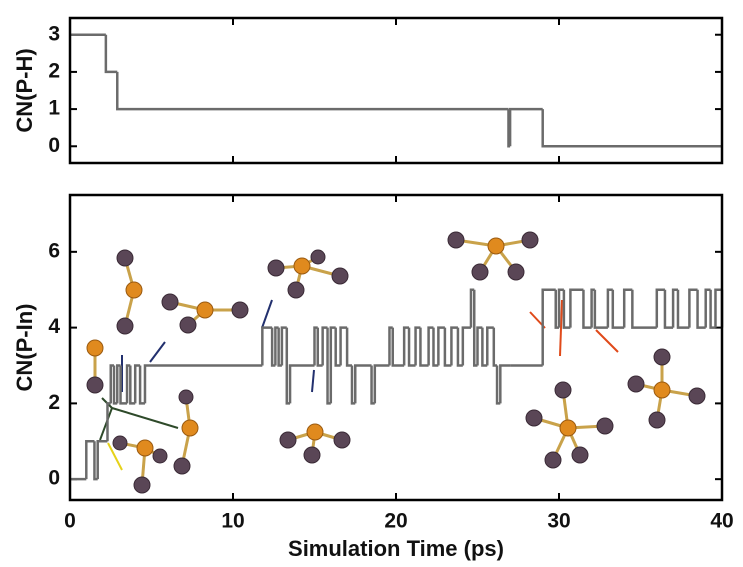 The height and width of the screenshot is (567, 743). I want to click on y-axis-label: CN(P-H), so click(24, 90).